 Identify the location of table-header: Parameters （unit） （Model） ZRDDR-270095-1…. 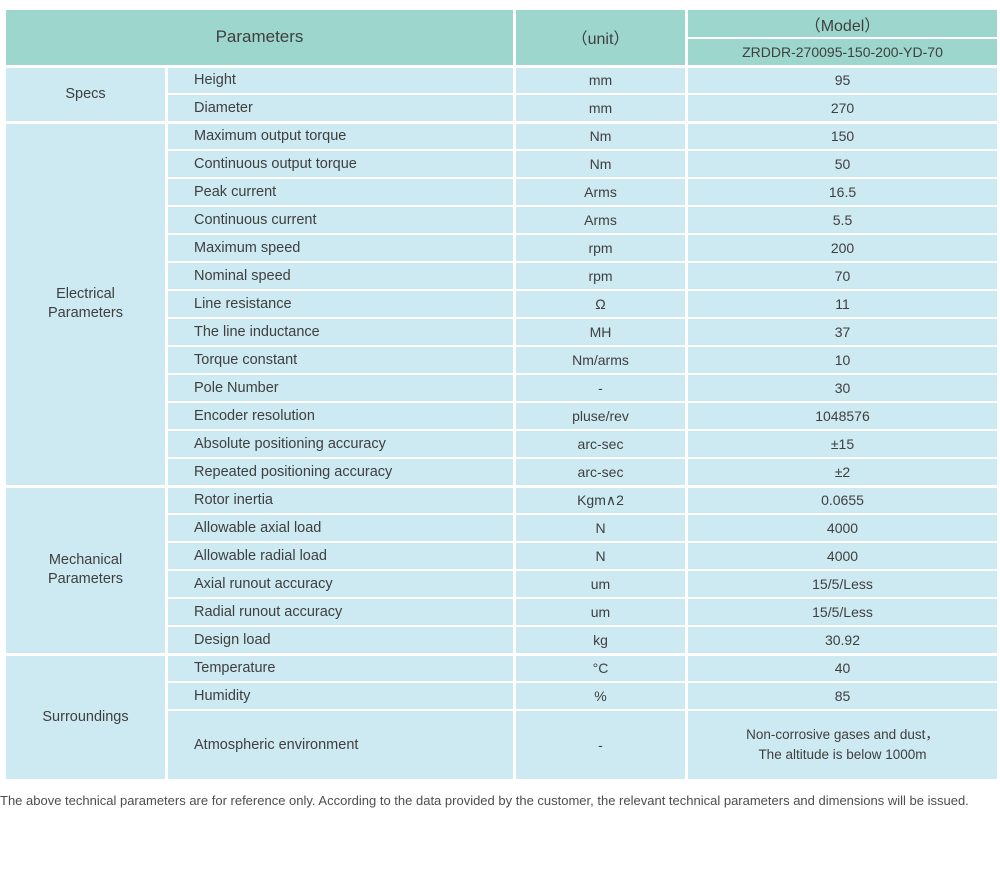
(501, 37).